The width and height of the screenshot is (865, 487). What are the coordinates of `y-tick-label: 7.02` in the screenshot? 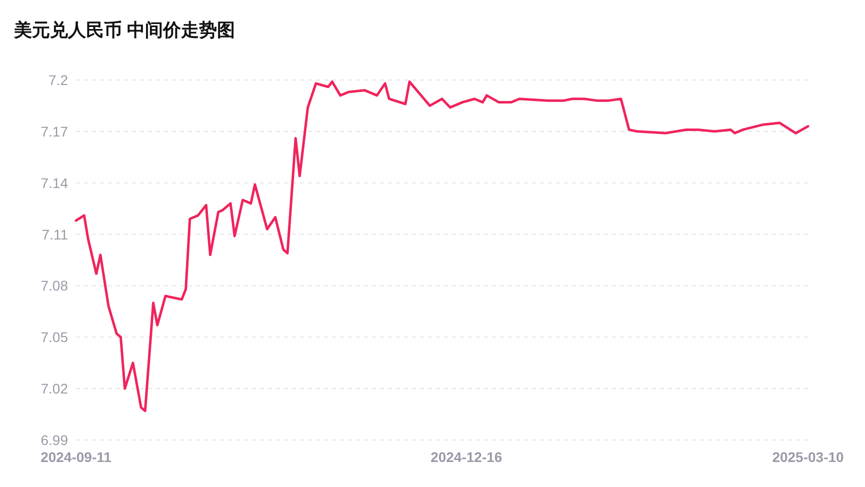 It's located at (54, 388).